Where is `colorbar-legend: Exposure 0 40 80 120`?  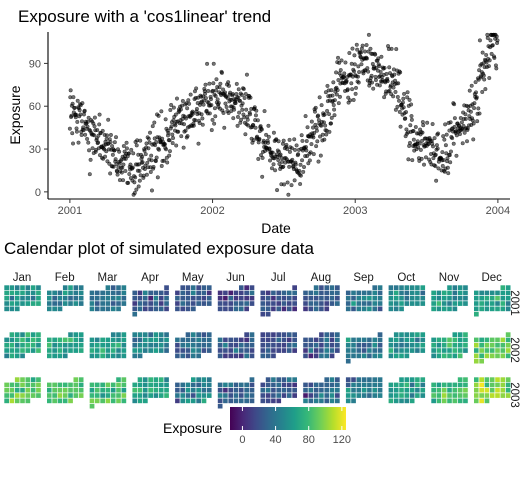 colorbar-legend: Exposure 0 40 80 120 is located at coordinates (257, 426).